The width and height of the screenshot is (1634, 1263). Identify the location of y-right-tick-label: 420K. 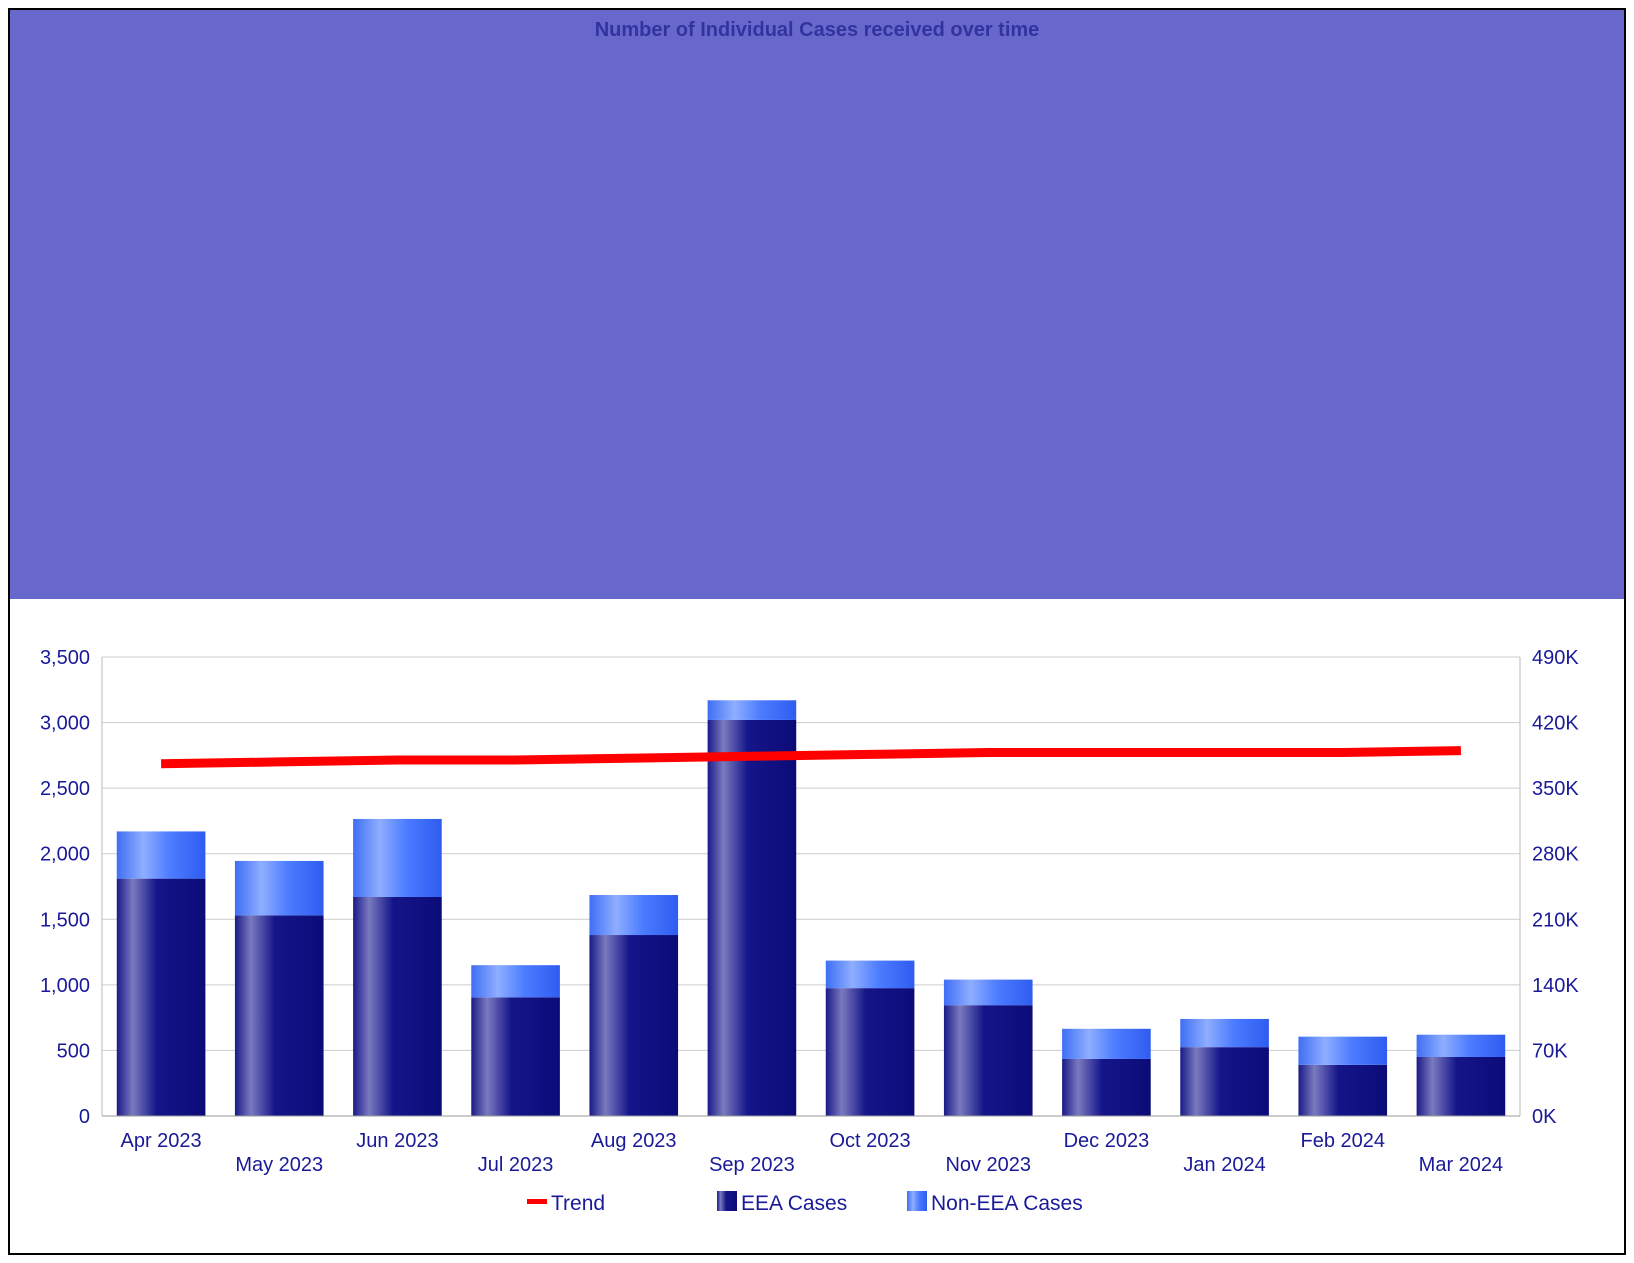
(1555, 724).